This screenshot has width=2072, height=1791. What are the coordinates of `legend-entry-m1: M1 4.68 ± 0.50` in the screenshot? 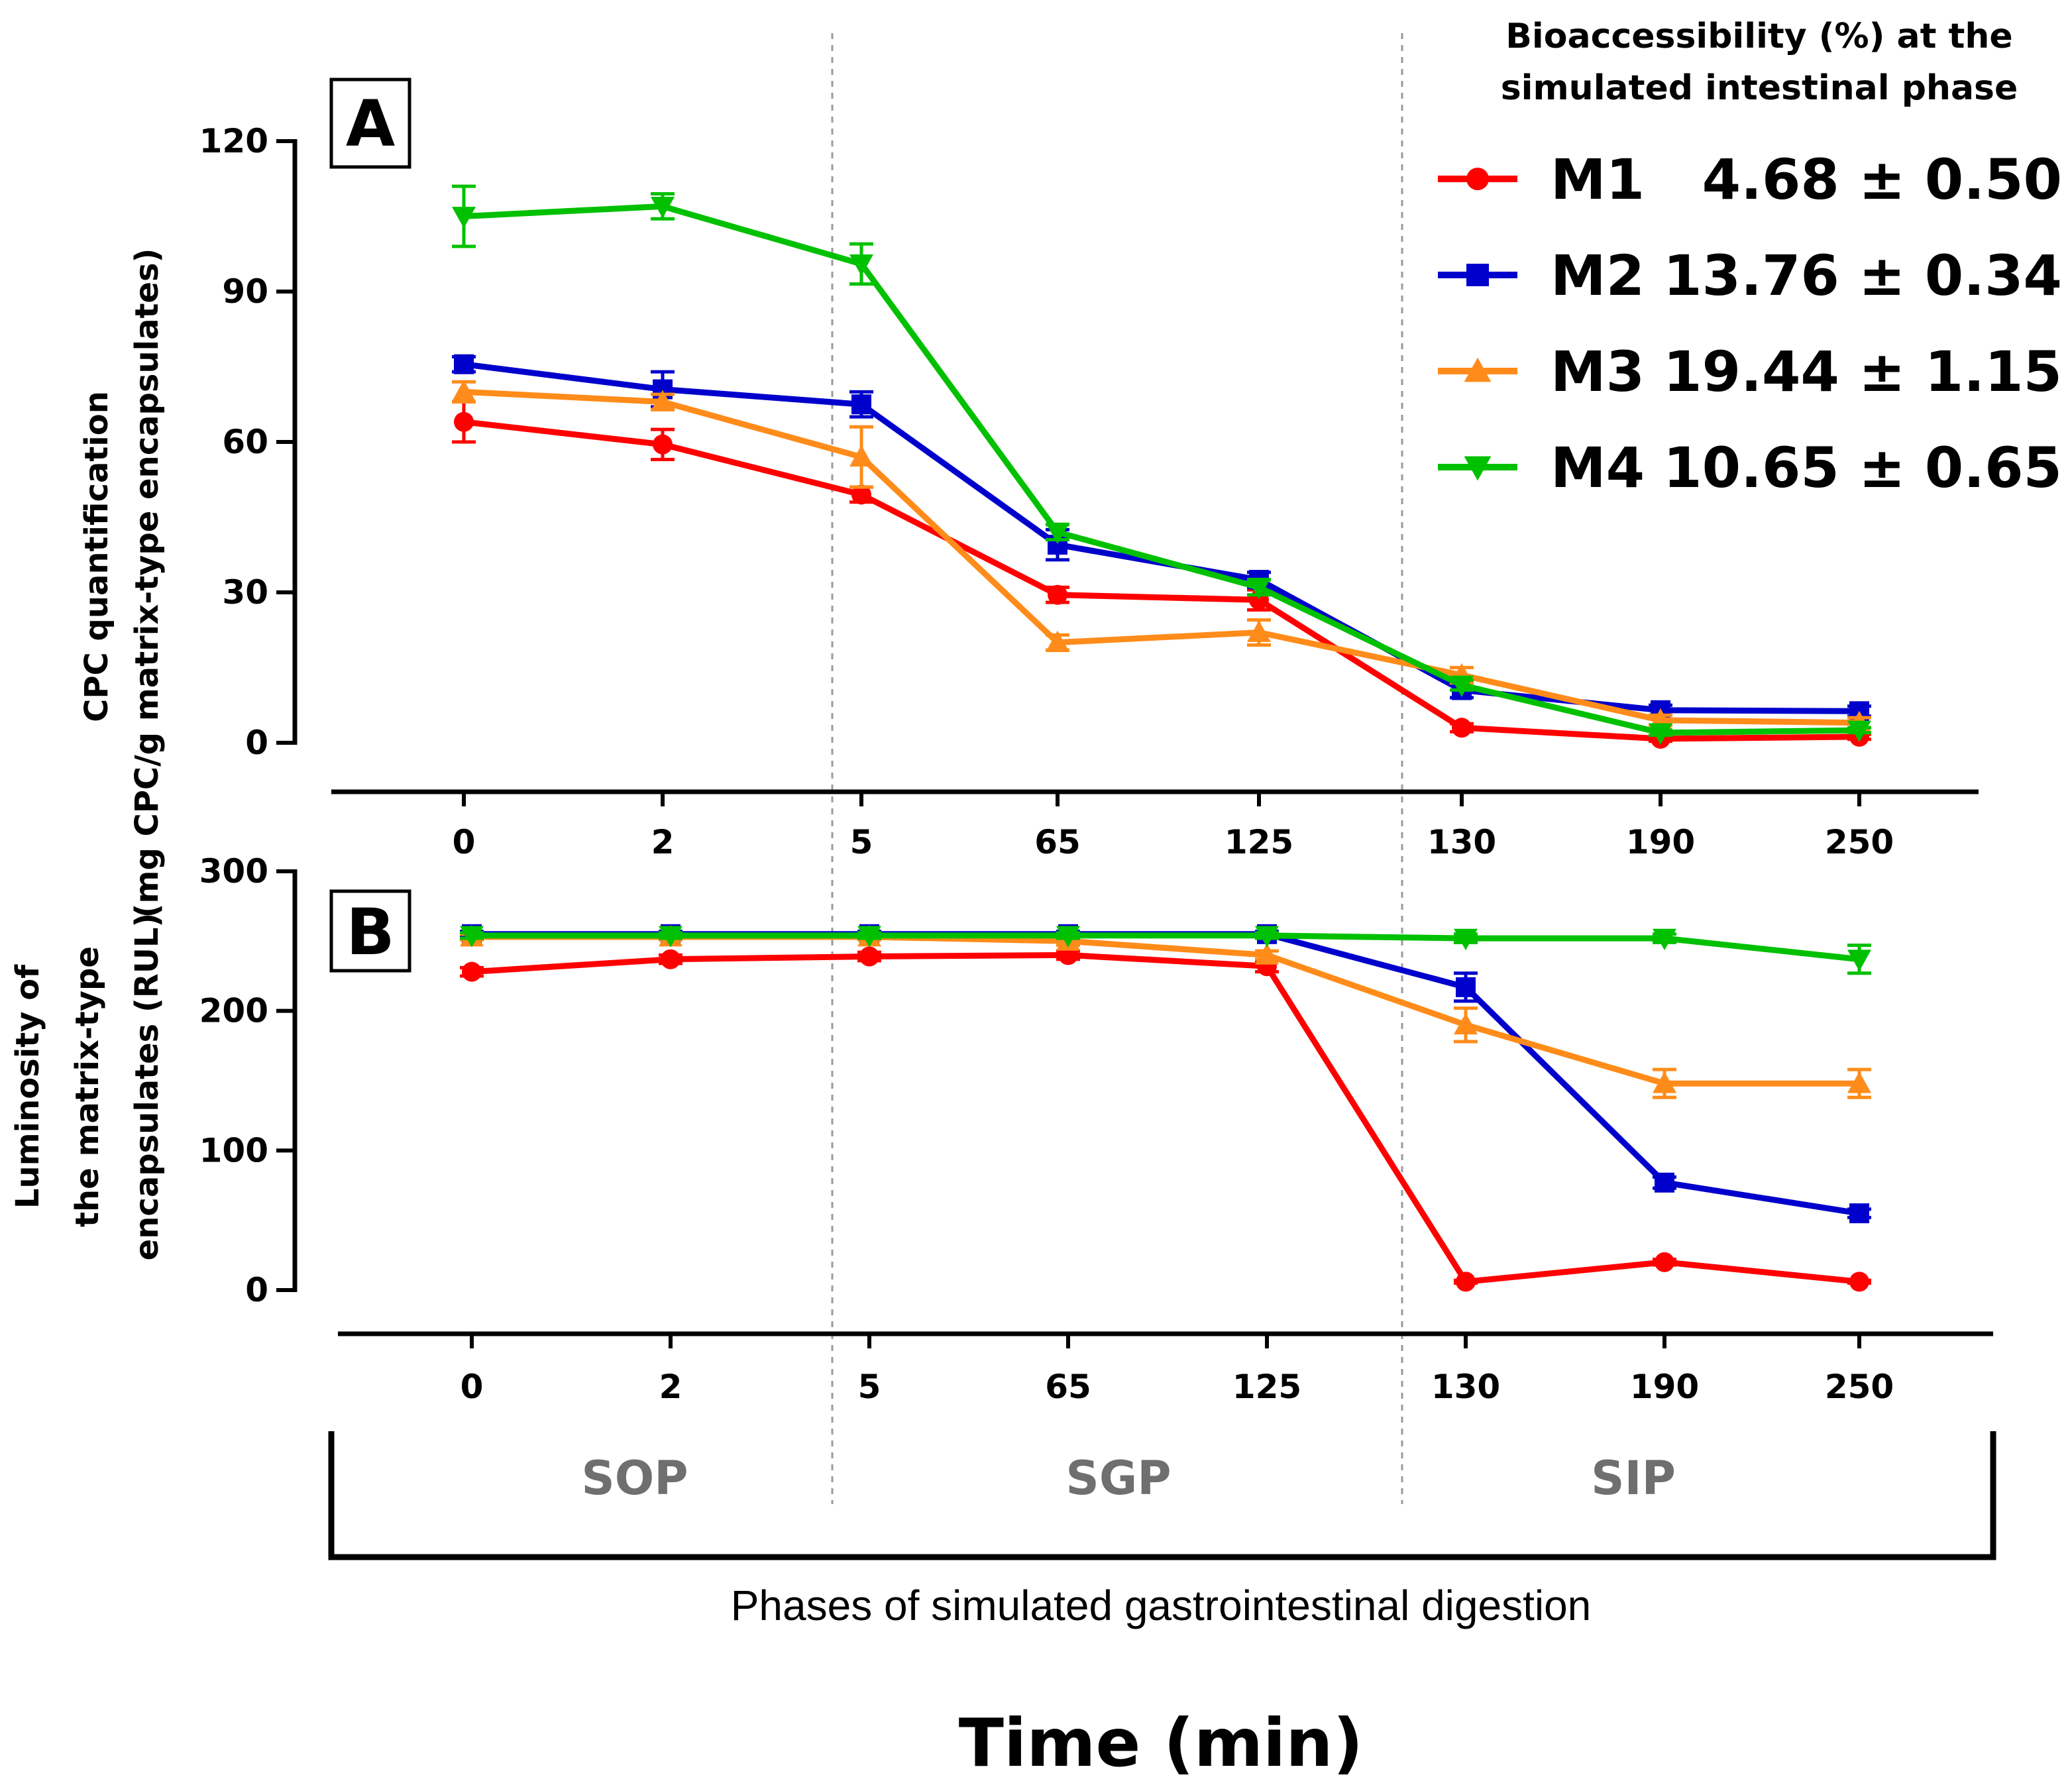 It's located at (1750, 179).